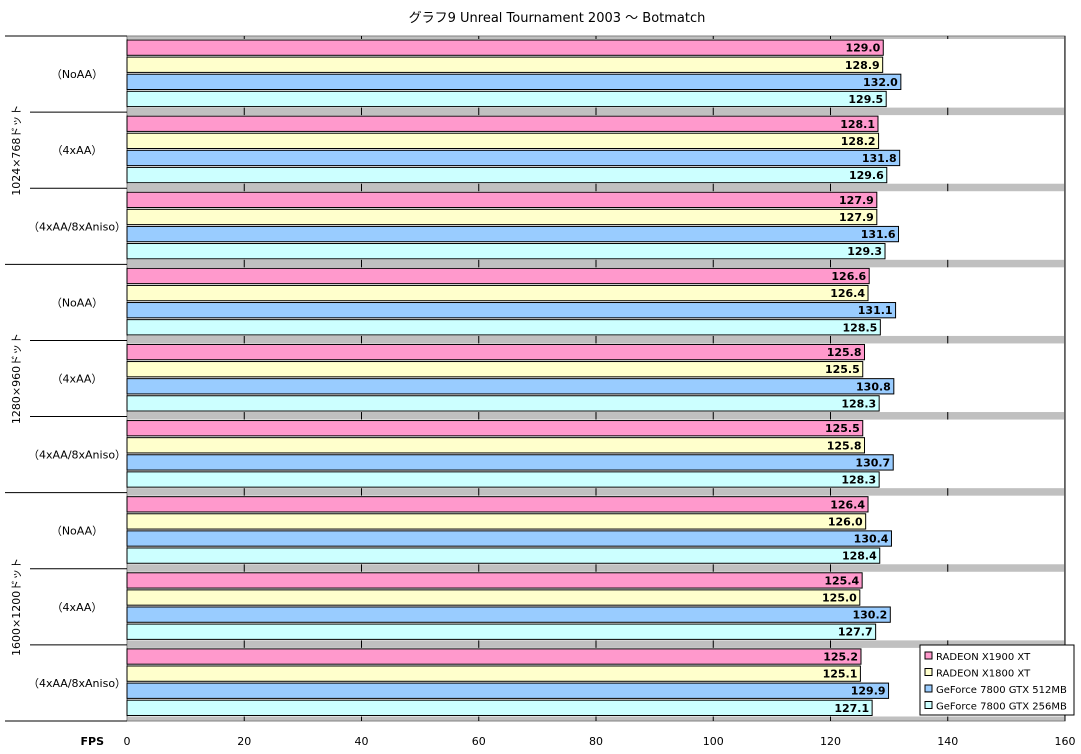 This screenshot has height=754, width=1081. I want to click on data-label: 131.6, so click(878, 234).